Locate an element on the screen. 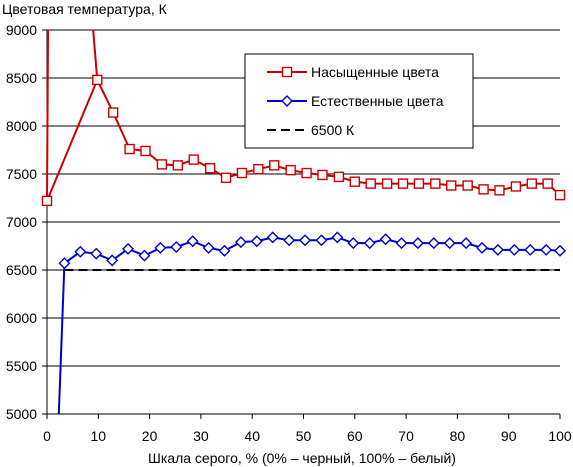 The height and width of the screenshot is (467, 573). x-tick-label-100: 100 is located at coordinates (560, 436).